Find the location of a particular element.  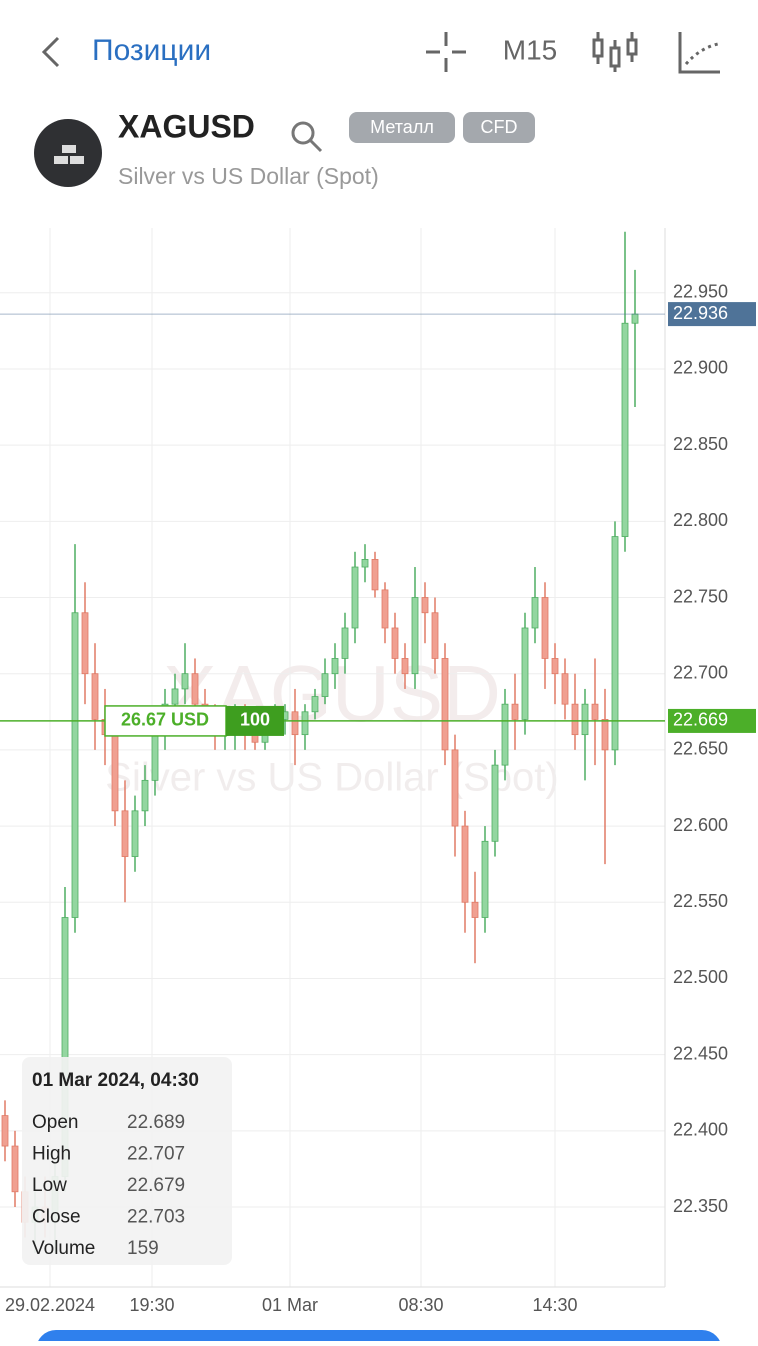

y-tick-label: 22.950 is located at coordinates (700, 292).